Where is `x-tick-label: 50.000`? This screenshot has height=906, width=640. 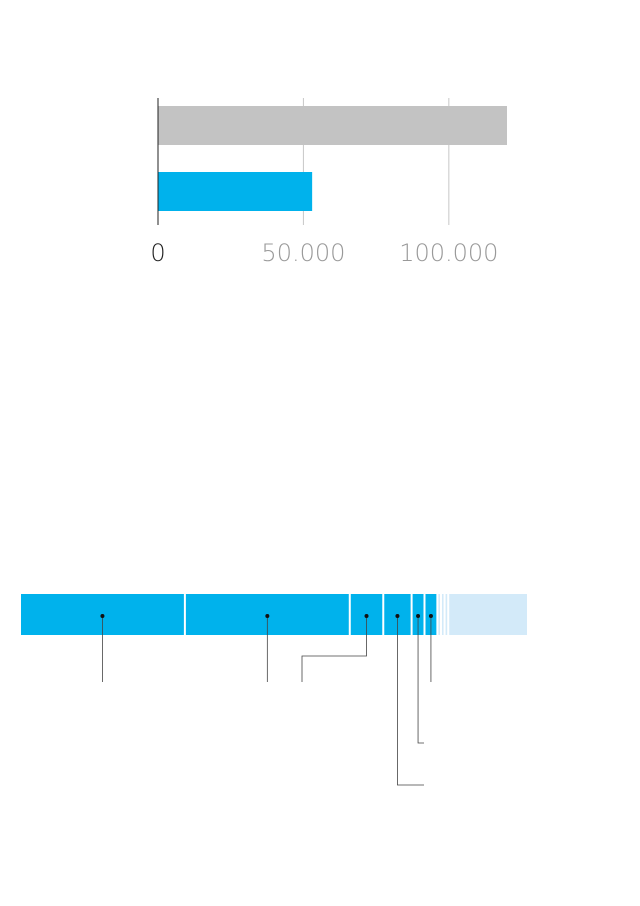 x-tick-label: 50.000 is located at coordinates (303, 253).